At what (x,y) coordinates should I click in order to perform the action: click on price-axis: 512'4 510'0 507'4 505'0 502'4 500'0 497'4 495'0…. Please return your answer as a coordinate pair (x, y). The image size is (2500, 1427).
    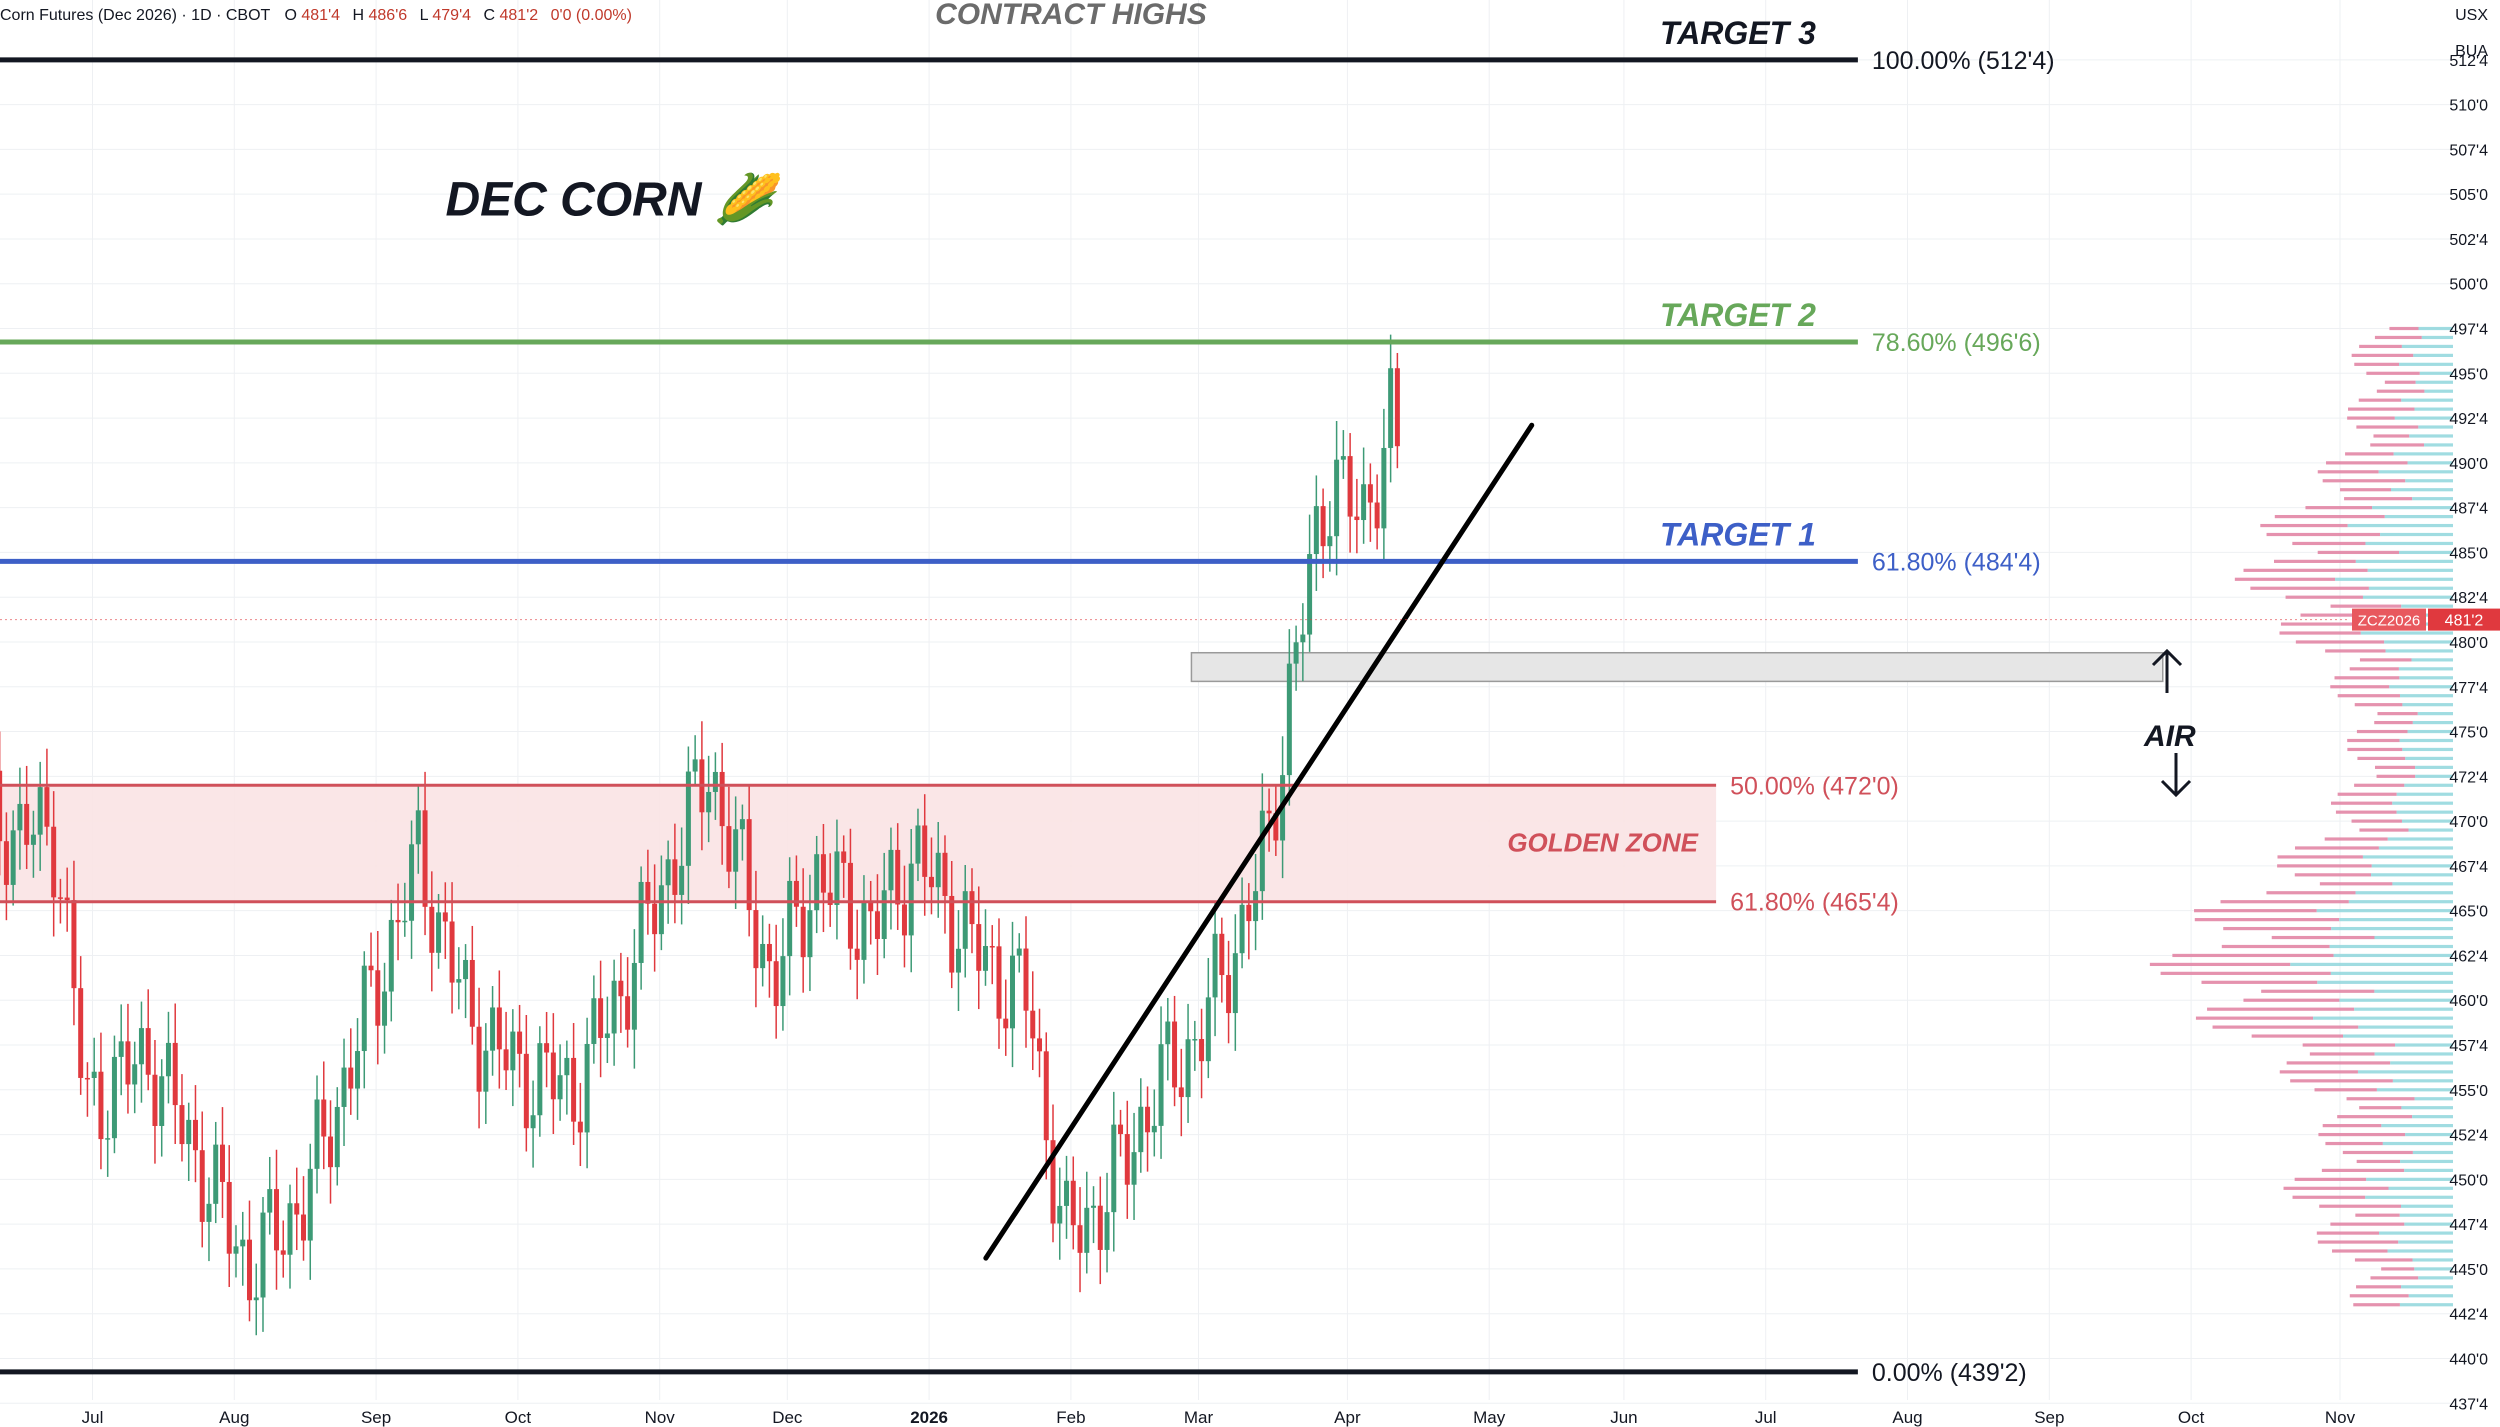
    Looking at the image, I should click on (2468, 740).